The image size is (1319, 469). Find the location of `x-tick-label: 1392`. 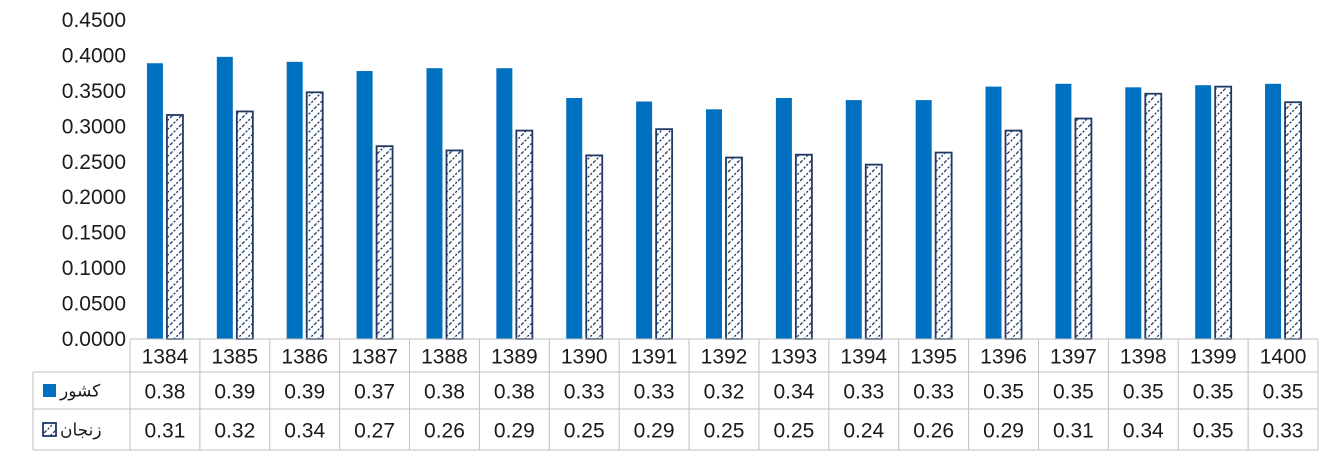

x-tick-label: 1392 is located at coordinates (724, 357).